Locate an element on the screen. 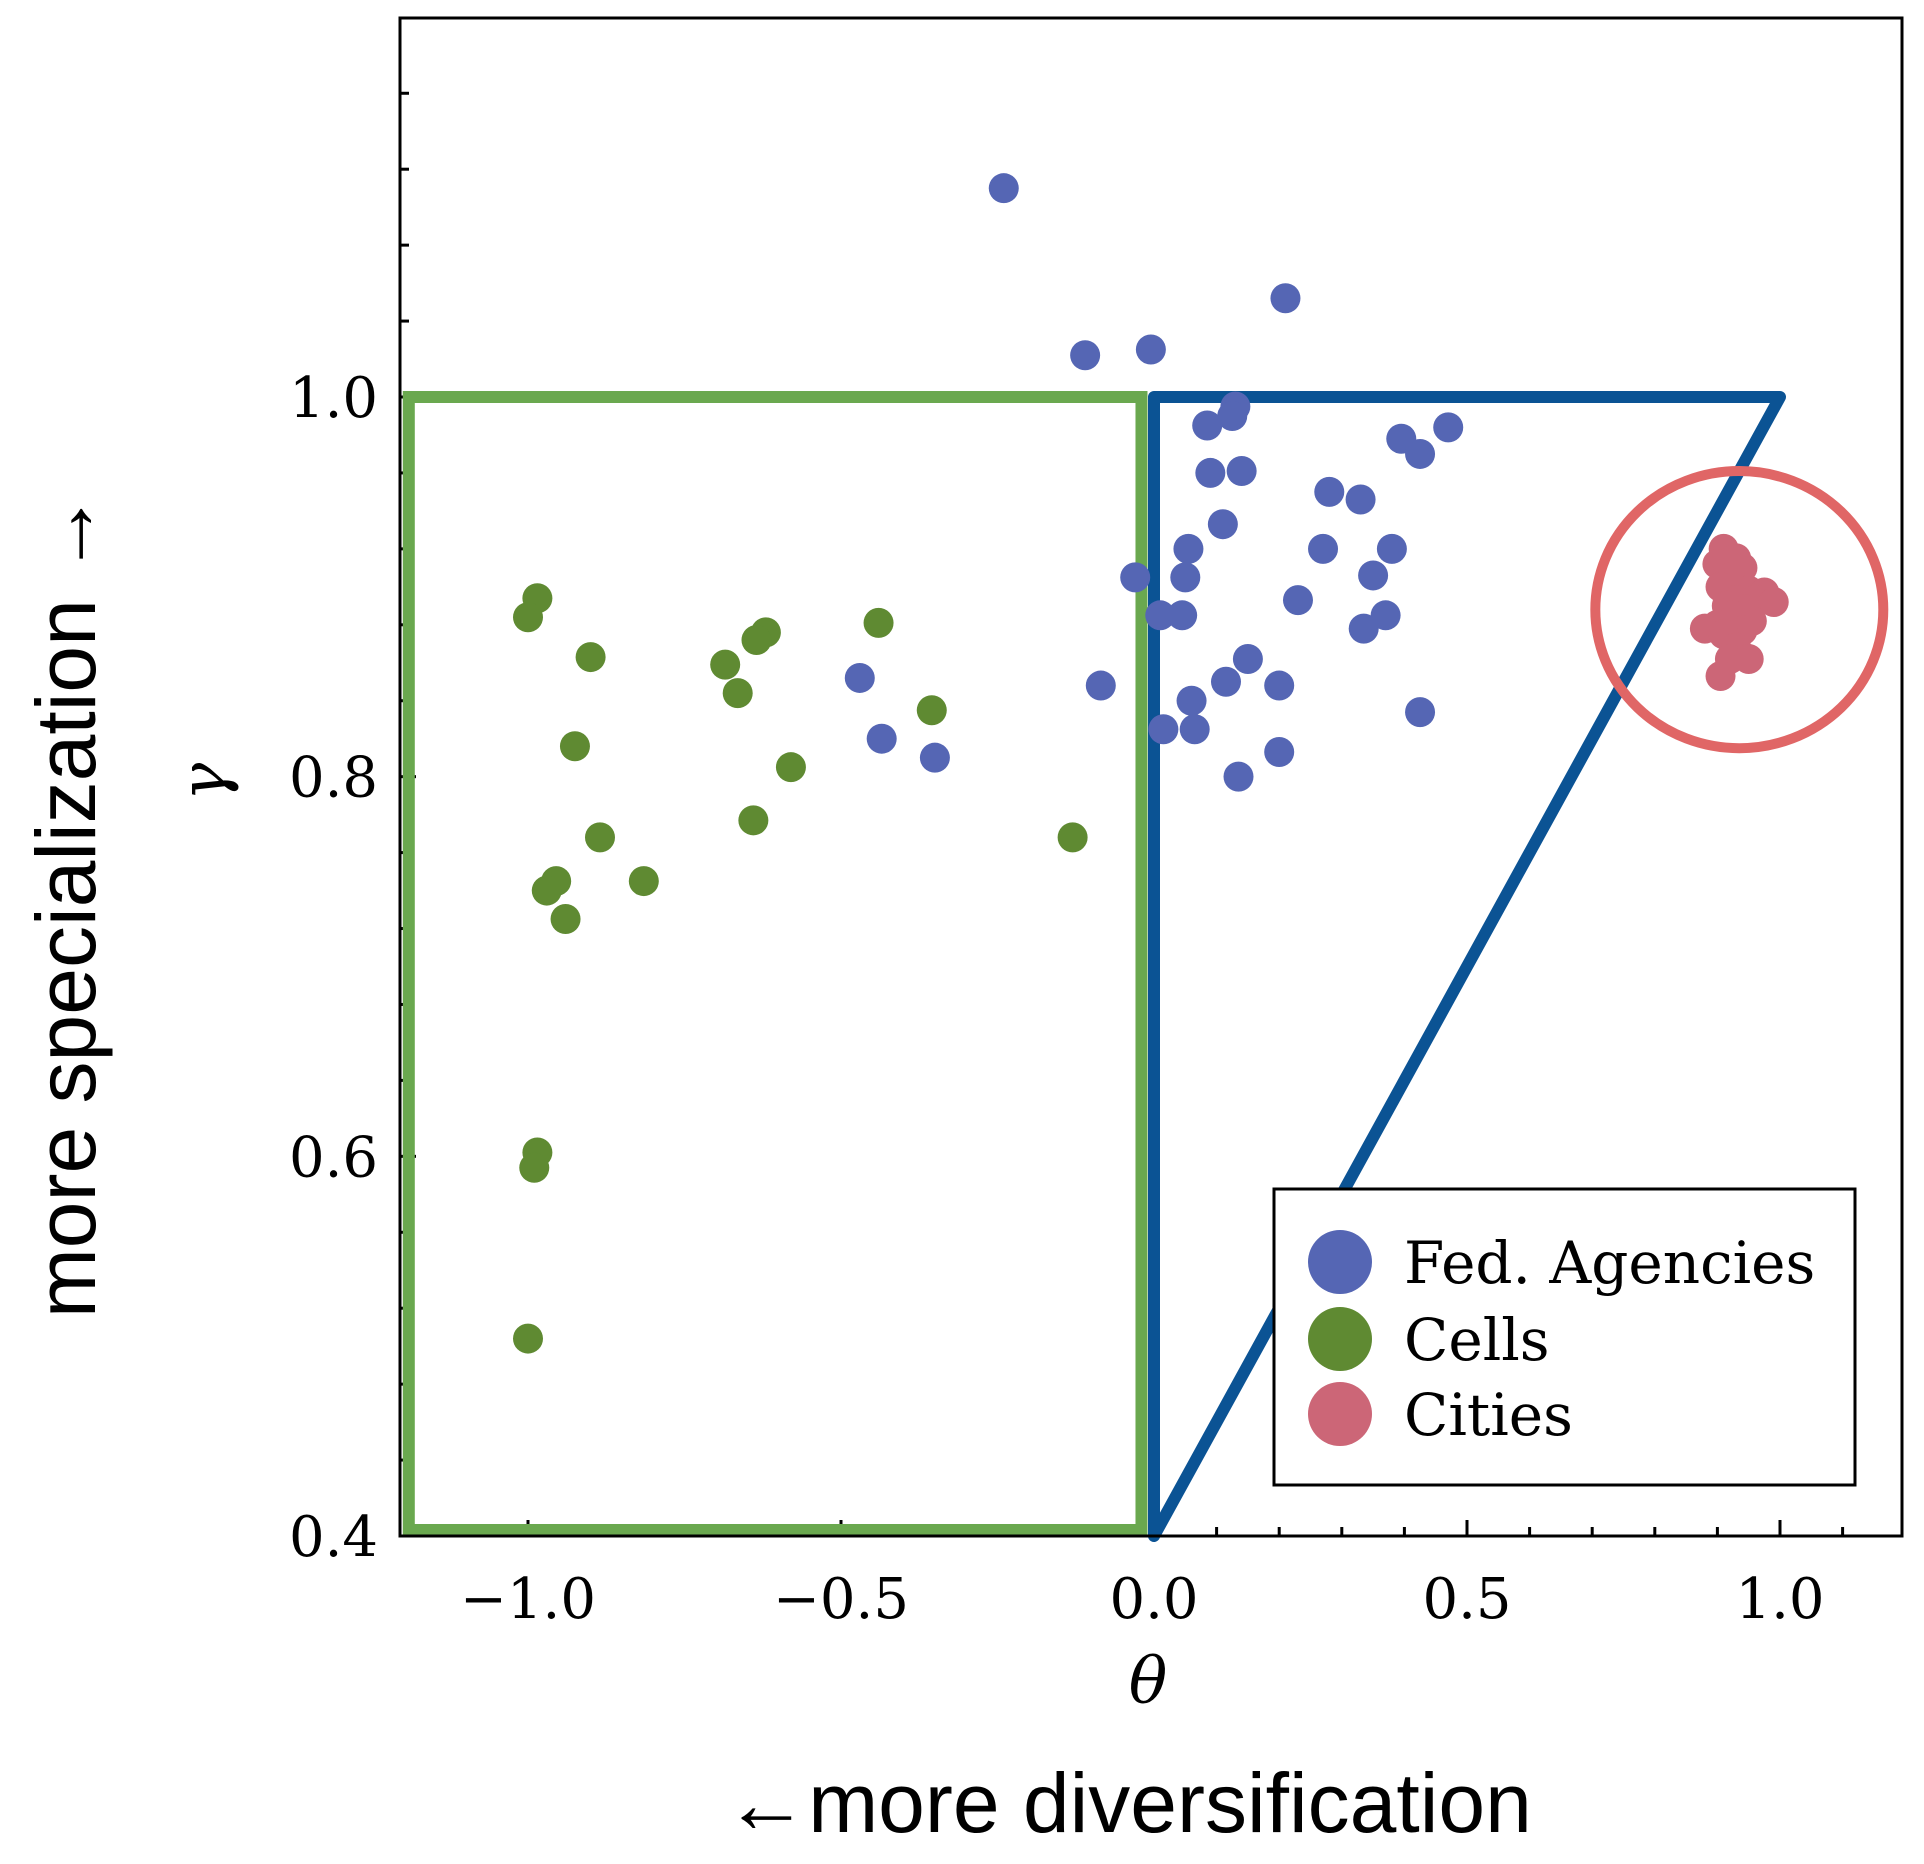 Image resolution: width=1924 pixels, height=1864 pixels. outer-y-label: more specialization → is located at coordinates (66, 905).